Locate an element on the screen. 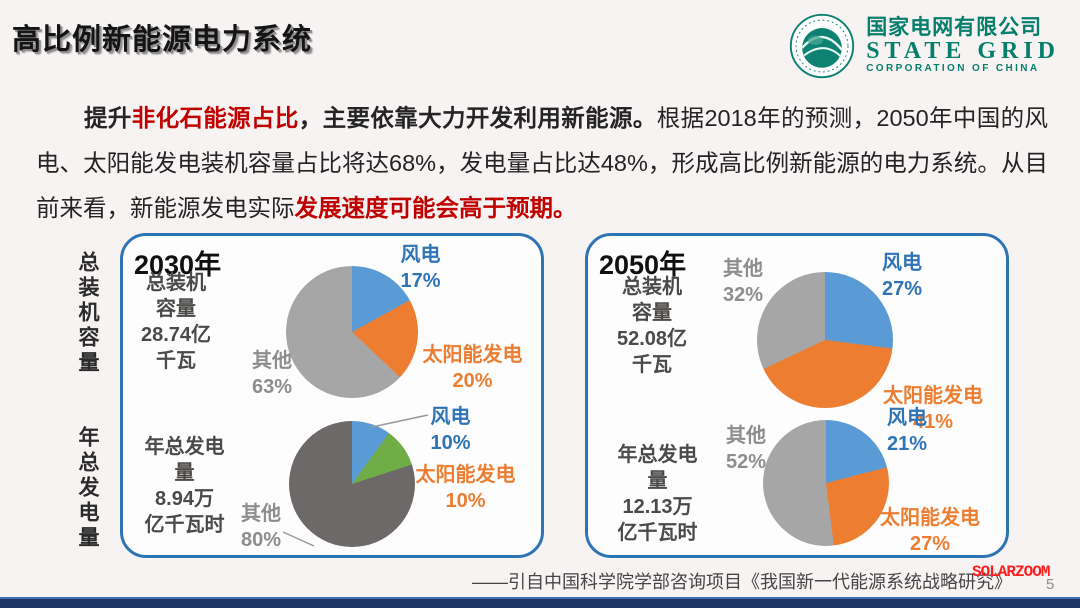 Image resolution: width=1080 pixels, height=608 pixels. label-wind: 风电 10% is located at coordinates (450, 430).